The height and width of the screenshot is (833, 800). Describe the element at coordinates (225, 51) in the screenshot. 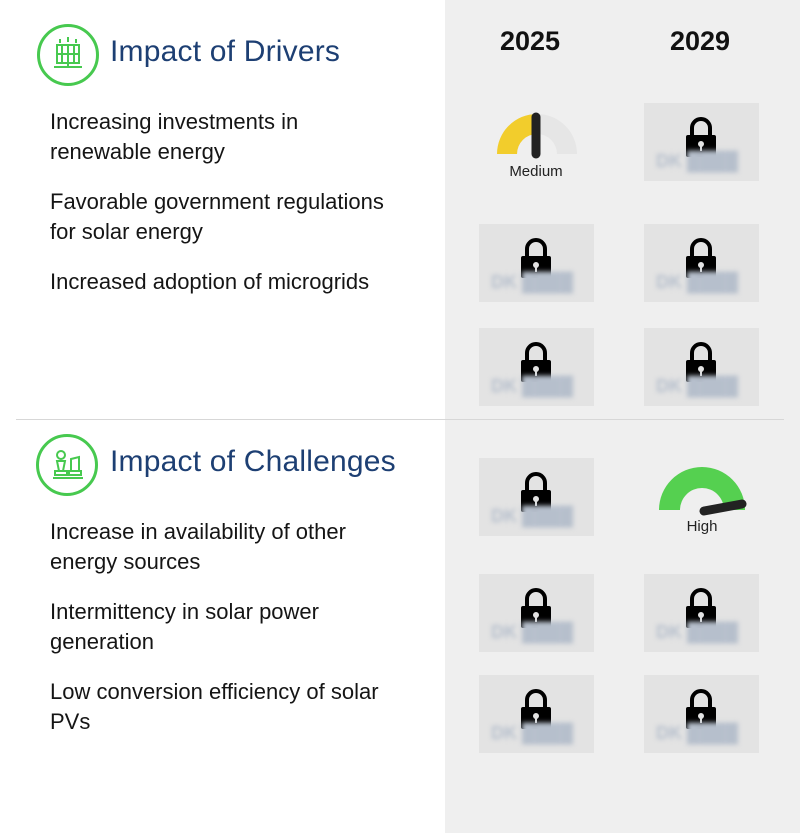

I see `drivers-section-title: Impact of Drivers` at that location.